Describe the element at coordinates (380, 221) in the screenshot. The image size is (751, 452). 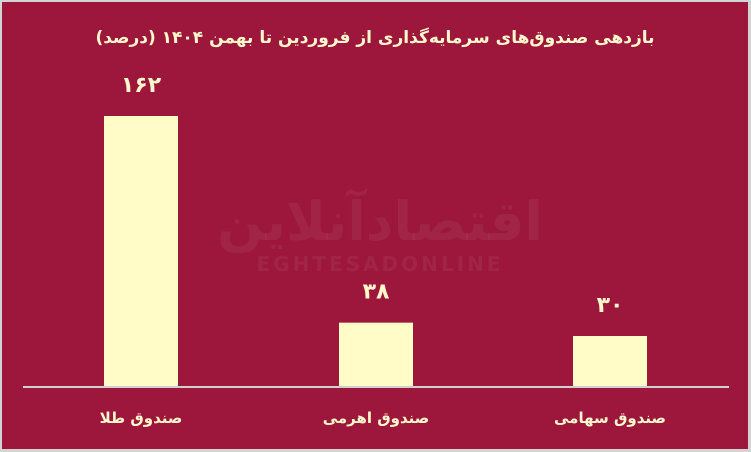
I see `watermark-fa: اقتصادآنلاین` at that location.